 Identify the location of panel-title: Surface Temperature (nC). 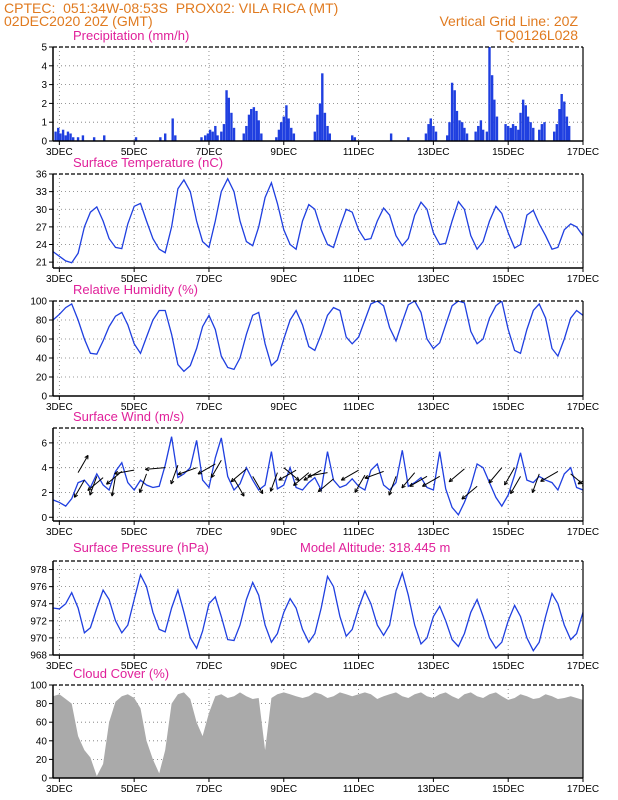
(148, 162).